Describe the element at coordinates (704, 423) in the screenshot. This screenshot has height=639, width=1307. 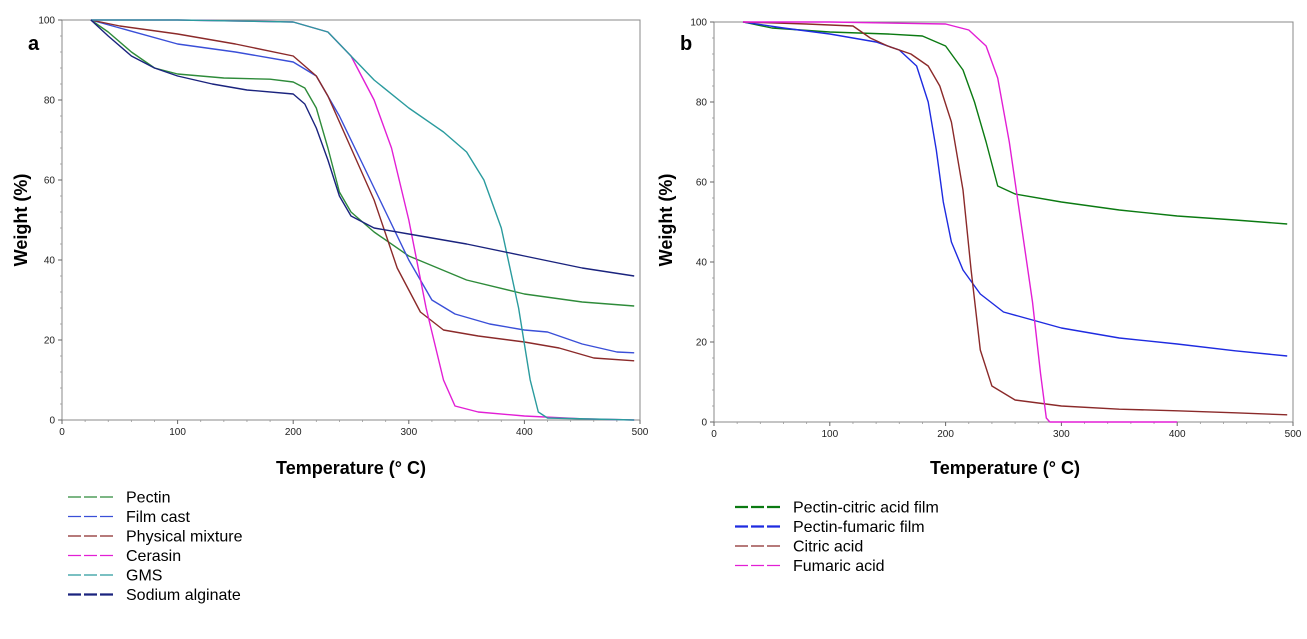
I see `panel-b-y-tick-label: 0` at that location.